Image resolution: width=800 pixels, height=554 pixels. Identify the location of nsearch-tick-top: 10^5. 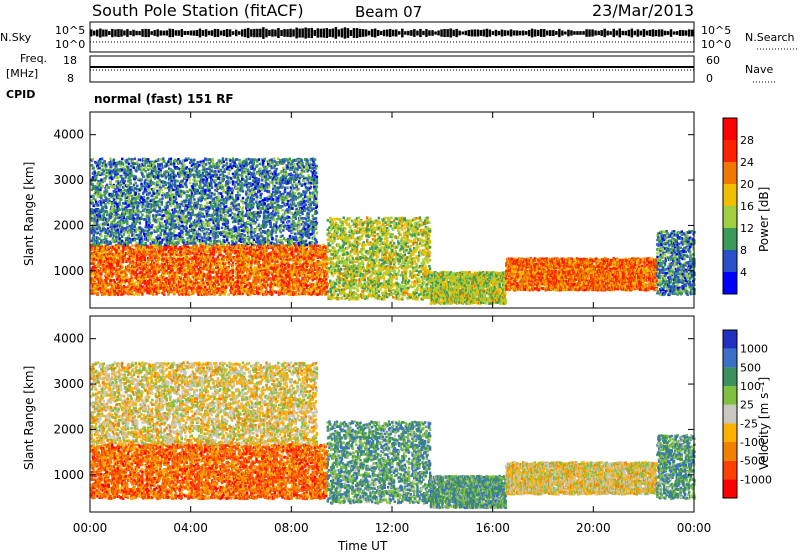
(716, 30).